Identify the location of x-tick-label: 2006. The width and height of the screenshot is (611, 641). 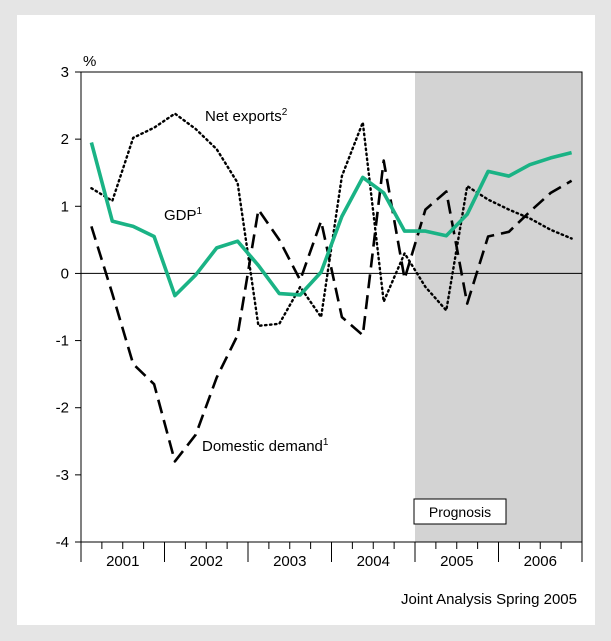
(540, 561).